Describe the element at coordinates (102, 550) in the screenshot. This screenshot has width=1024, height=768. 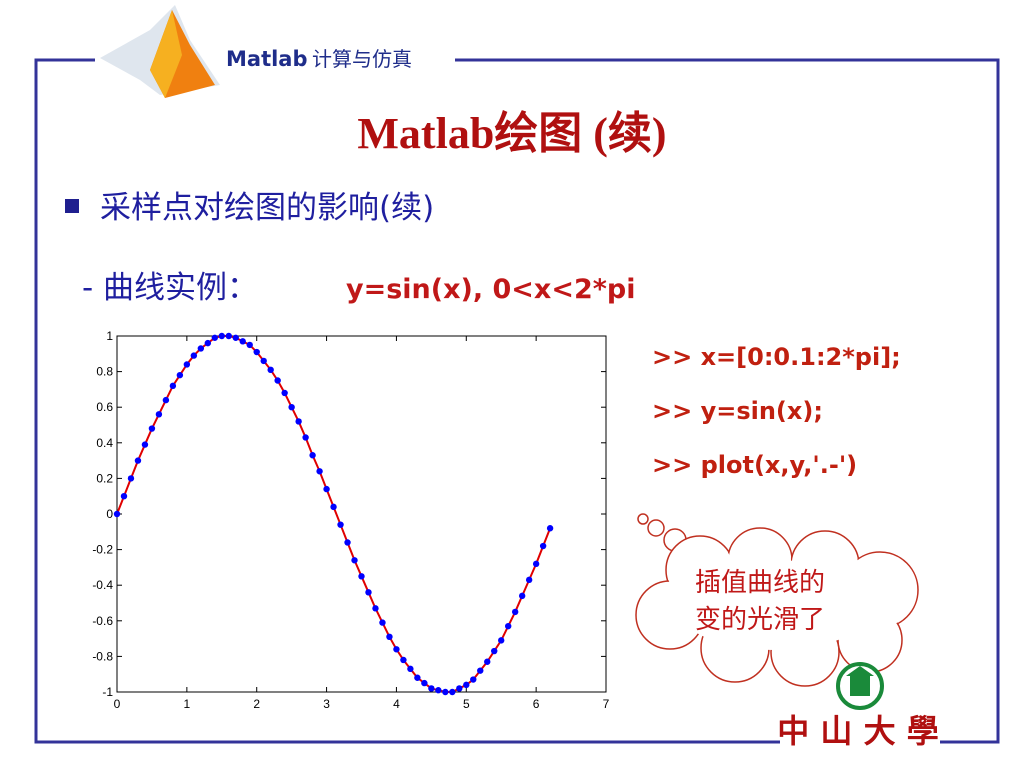
I see `y-tick-label: -0.2` at that location.